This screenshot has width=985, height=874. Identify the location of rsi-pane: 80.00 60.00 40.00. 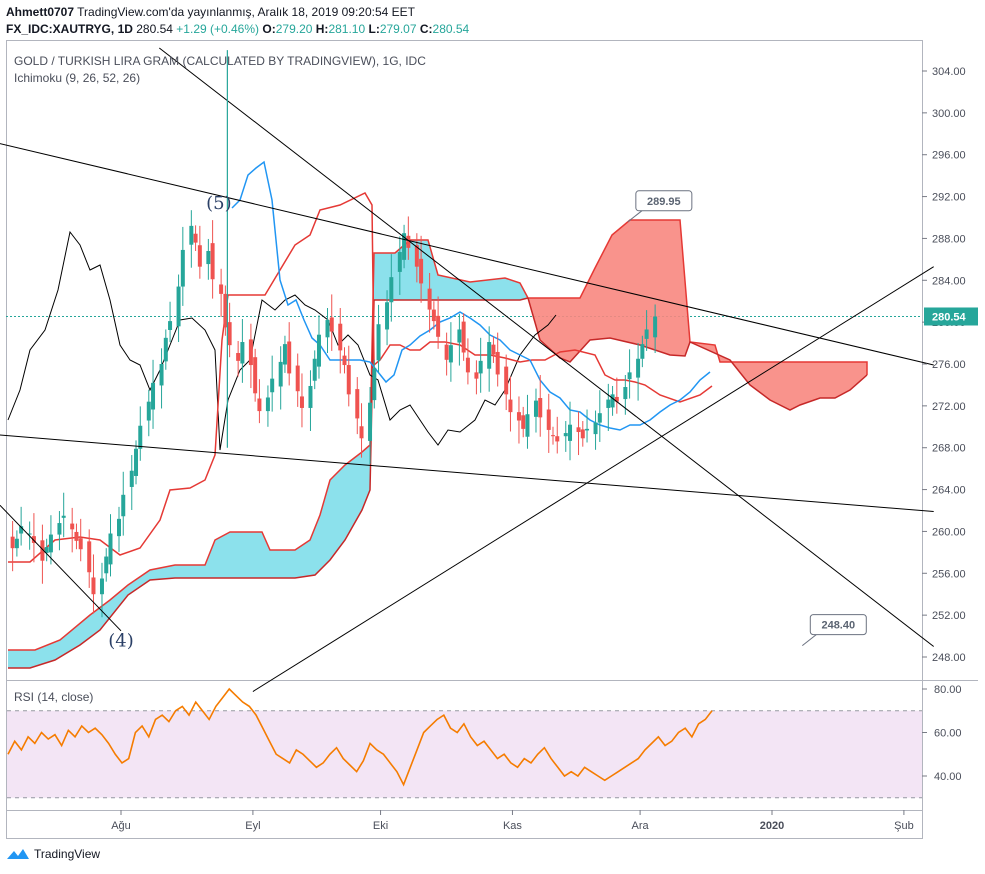
(484, 741).